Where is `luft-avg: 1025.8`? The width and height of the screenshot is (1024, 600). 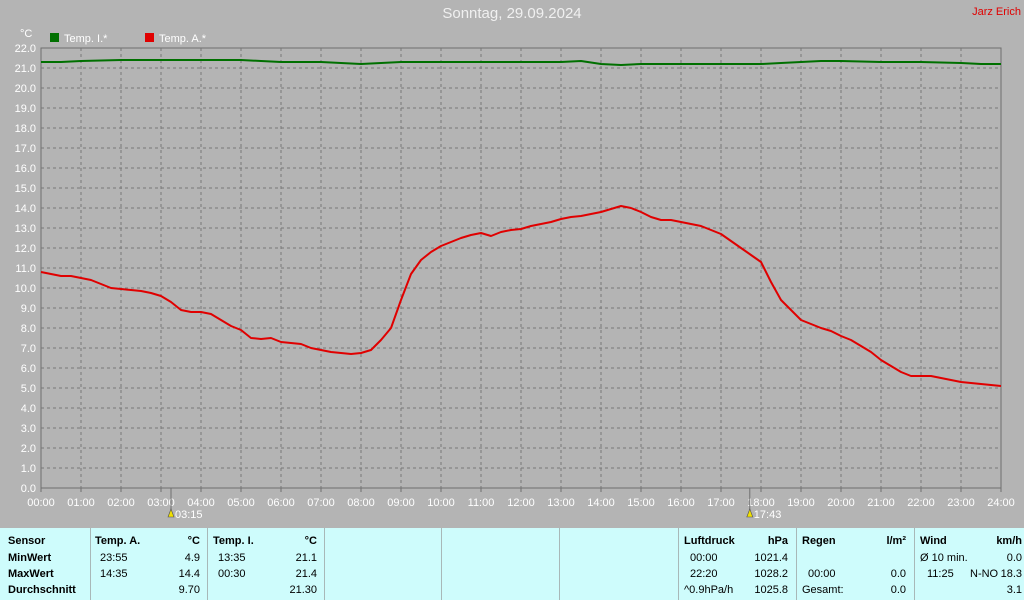
luft-avg: 1025.8 is located at coordinates (771, 590).